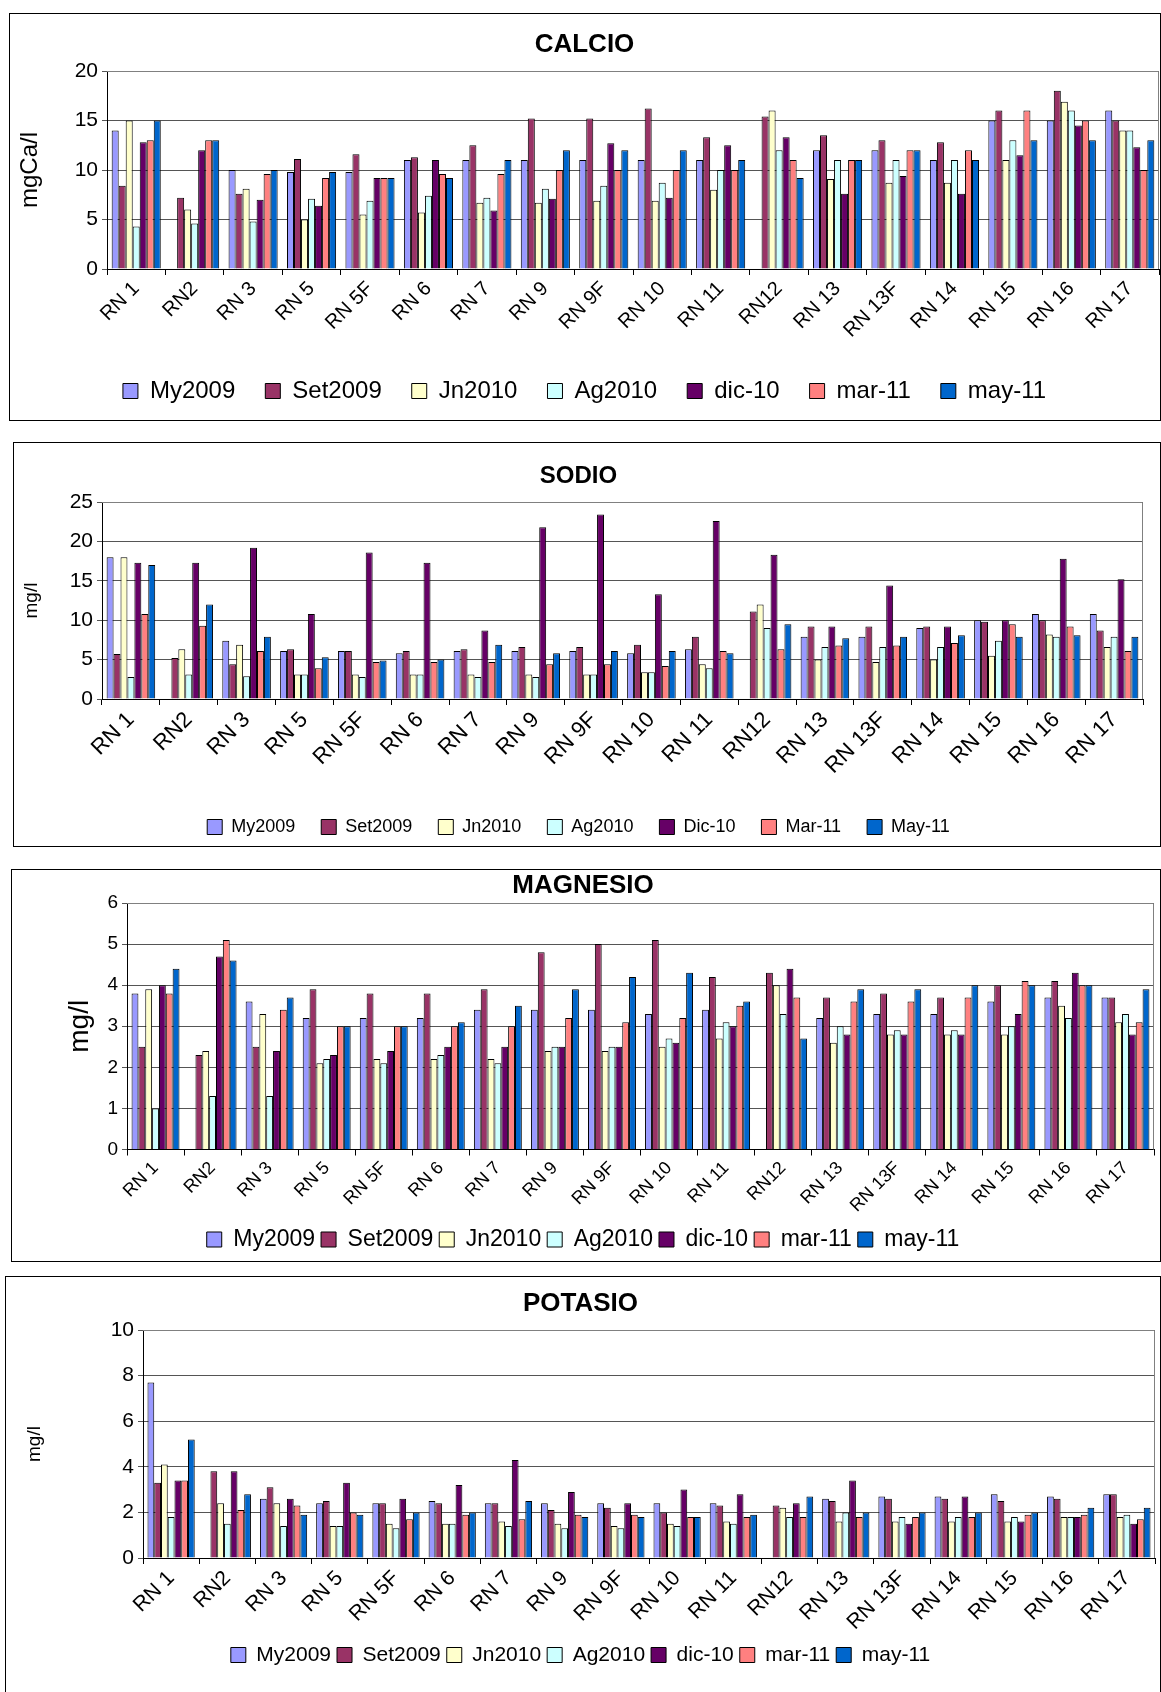 Image resolution: width=1161 pixels, height=1692 pixels. What do you see at coordinates (578, 474) in the screenshot?
I see `chart-title: SODIO` at bounding box center [578, 474].